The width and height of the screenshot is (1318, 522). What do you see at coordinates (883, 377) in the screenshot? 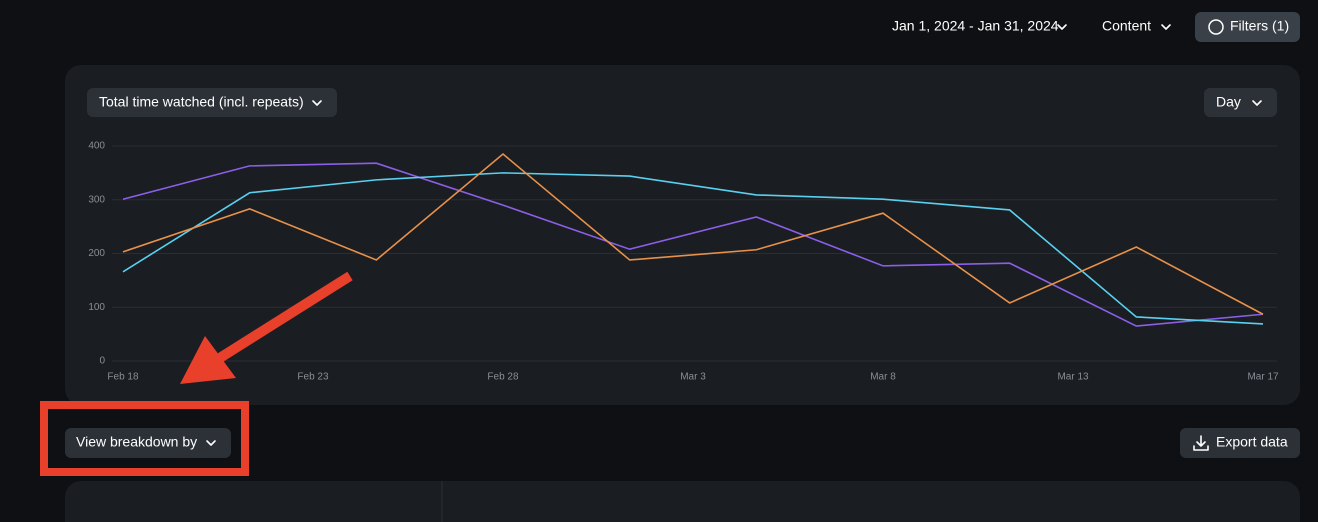
I see `x-tick-label: Mar 8` at bounding box center [883, 377].